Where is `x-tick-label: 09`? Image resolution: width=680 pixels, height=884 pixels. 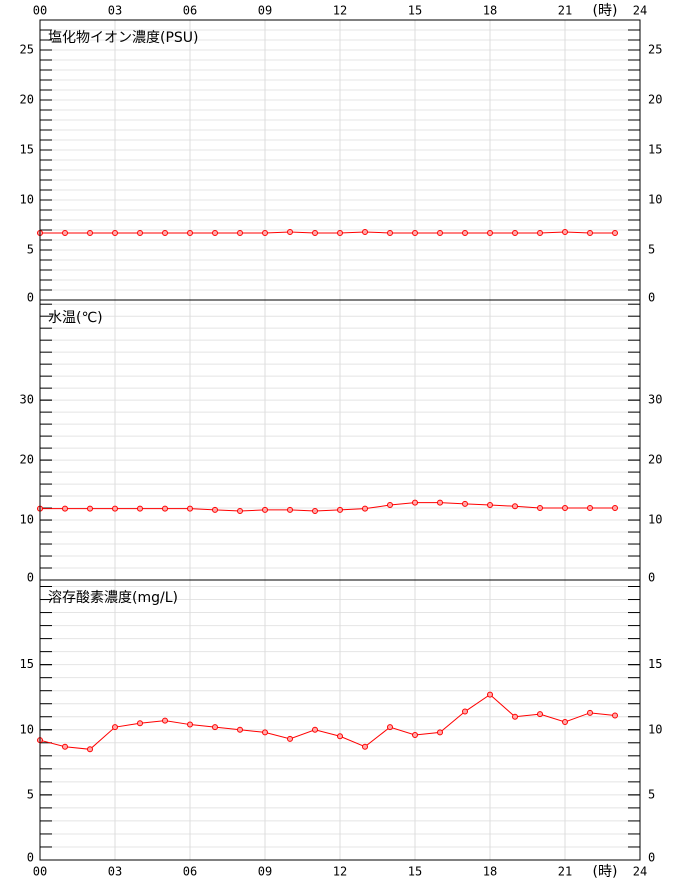
x-tick-label: 09 is located at coordinates (265, 872).